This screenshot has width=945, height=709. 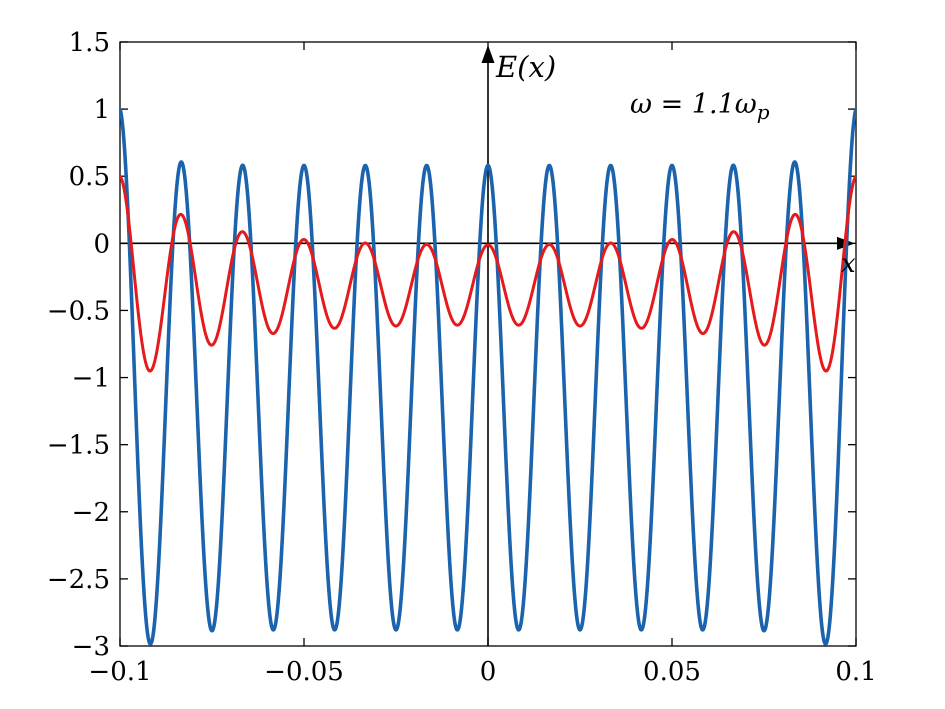 I want to click on x-tick-label: −0.05, so click(x=304, y=672).